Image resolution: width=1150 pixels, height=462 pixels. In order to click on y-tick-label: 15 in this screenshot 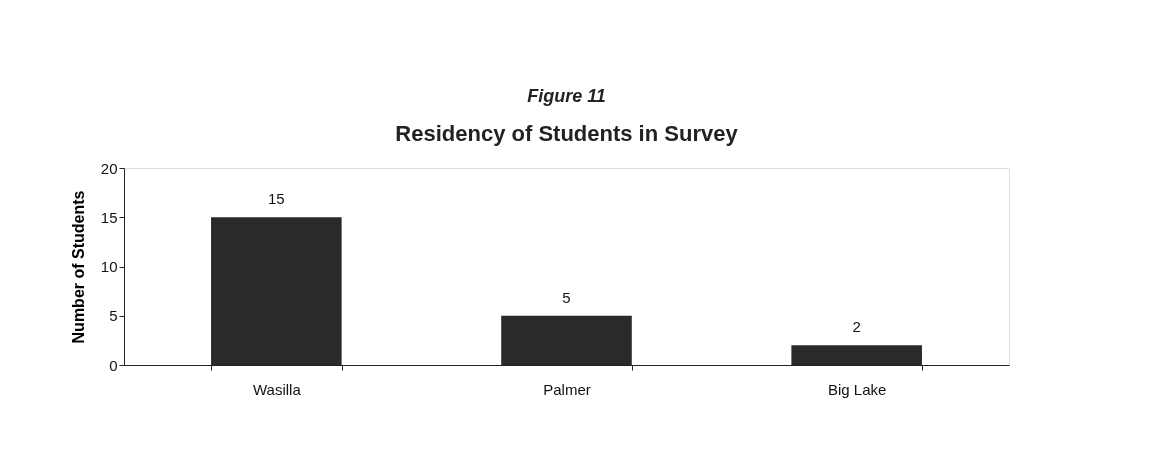, I will do `click(109, 217)`.